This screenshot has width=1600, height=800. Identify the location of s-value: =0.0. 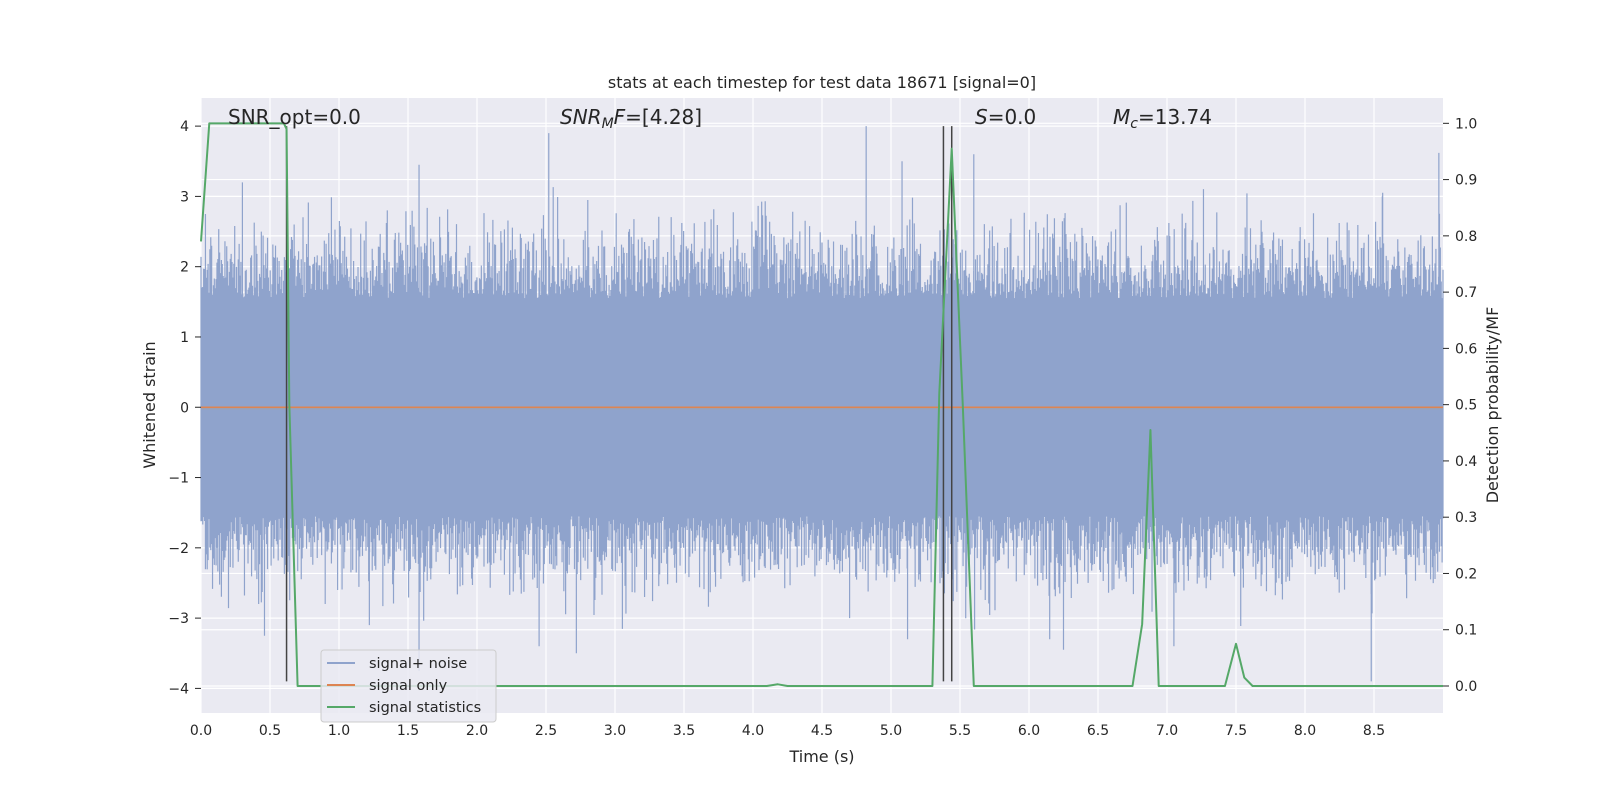
(1012, 117).